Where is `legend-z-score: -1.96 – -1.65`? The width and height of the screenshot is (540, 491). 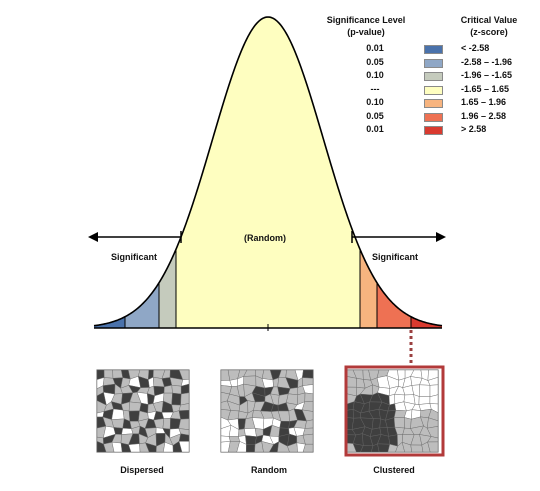
legend-z-score: -1.96 – -1.65 is located at coordinates (487, 75).